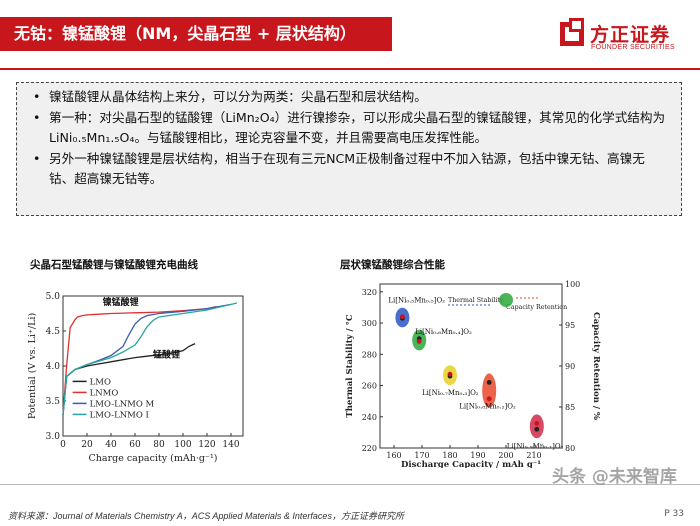 The image size is (700, 526). What do you see at coordinates (674, 514) in the screenshot?
I see `page-number: P 33` at bounding box center [674, 514].